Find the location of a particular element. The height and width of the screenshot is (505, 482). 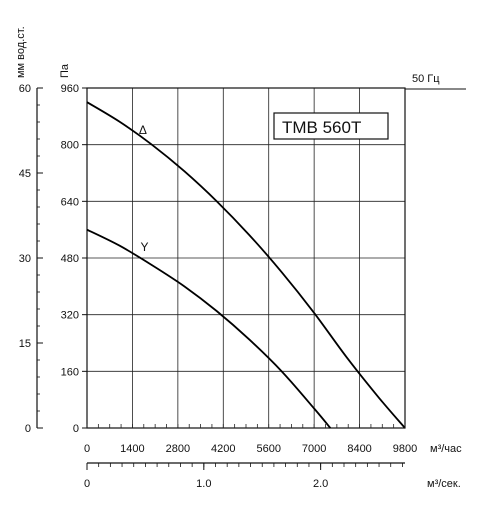

x-secondary-unit-label: м³/сек. is located at coordinates (444, 484).